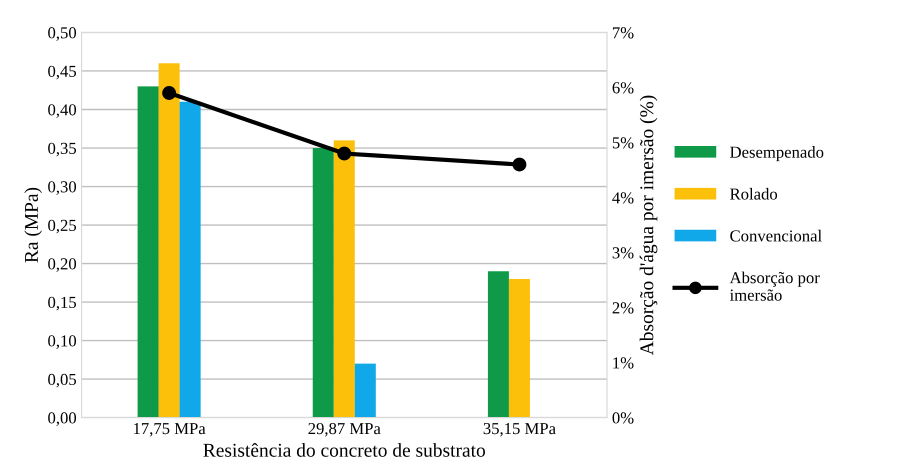 This screenshot has height=464, width=906. Describe the element at coordinates (62, 73) in the screenshot. I see `y-tick-label: 0,45` at that location.